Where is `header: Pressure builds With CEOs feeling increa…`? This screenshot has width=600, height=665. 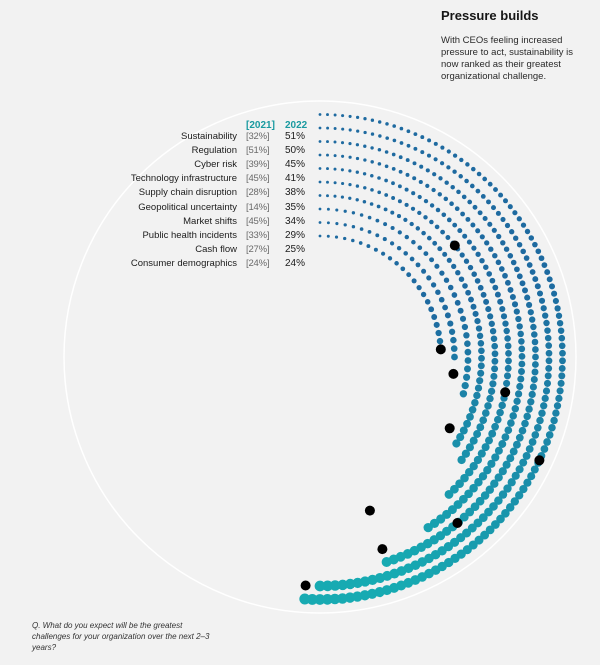 header: Pressure builds With CEOs feeling increa… is located at coordinates (516, 45).